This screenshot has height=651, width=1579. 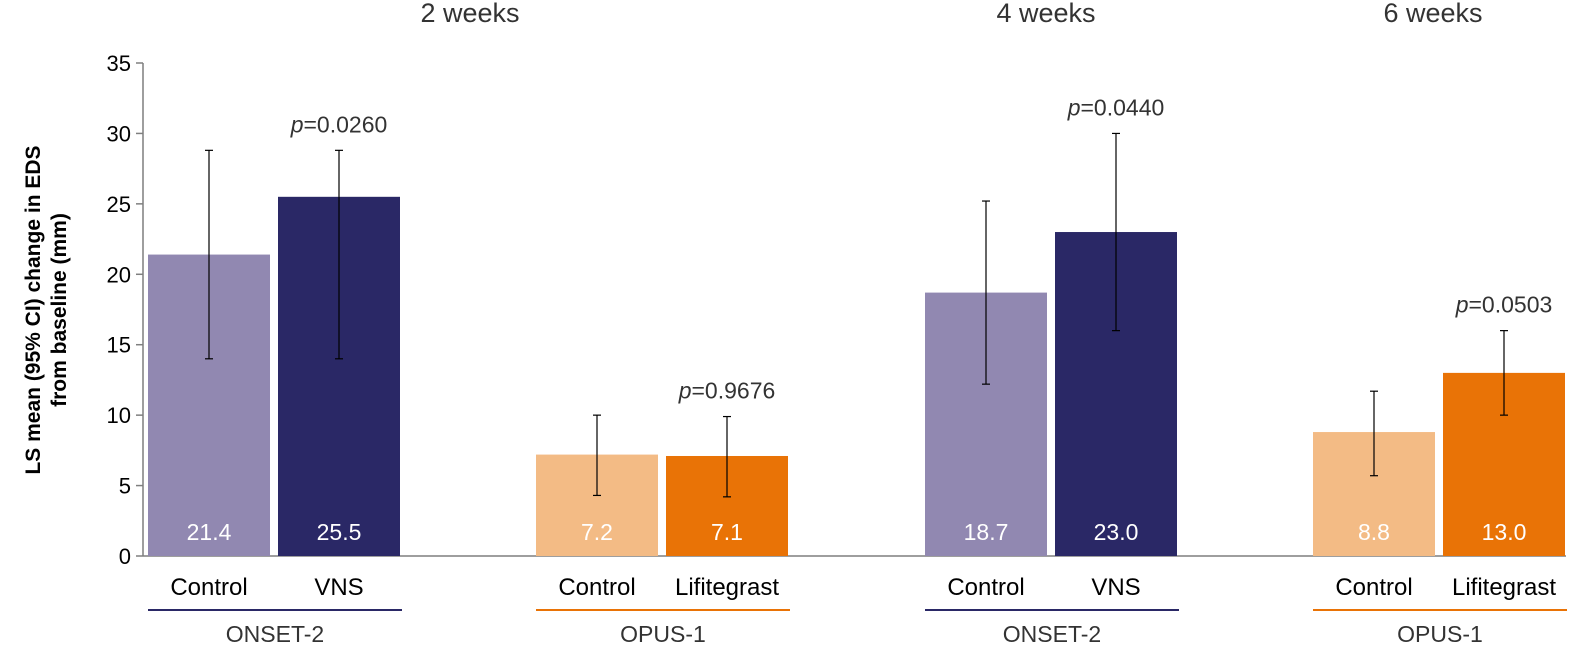 What do you see at coordinates (125, 486) in the screenshot?
I see `y-tick-label: 5` at bounding box center [125, 486].